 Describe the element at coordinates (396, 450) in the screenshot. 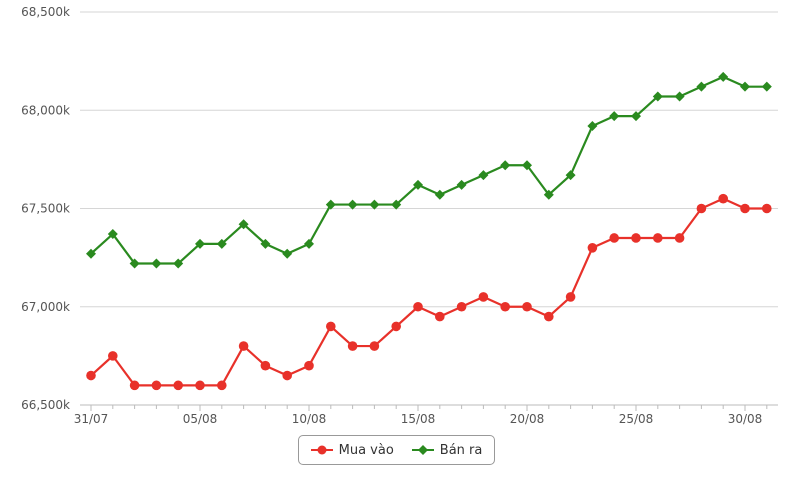

I see `legend: Mua vào Bán ra` at that location.